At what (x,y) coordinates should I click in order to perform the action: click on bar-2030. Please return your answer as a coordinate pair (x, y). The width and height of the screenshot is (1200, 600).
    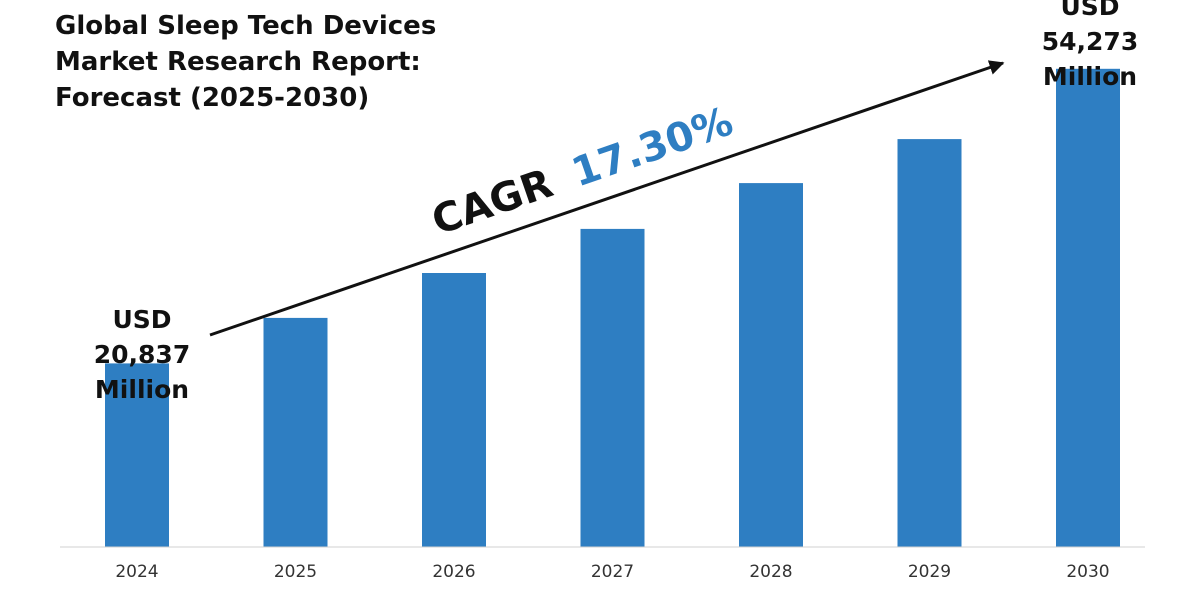
    Looking at the image, I should click on (1088, 308).